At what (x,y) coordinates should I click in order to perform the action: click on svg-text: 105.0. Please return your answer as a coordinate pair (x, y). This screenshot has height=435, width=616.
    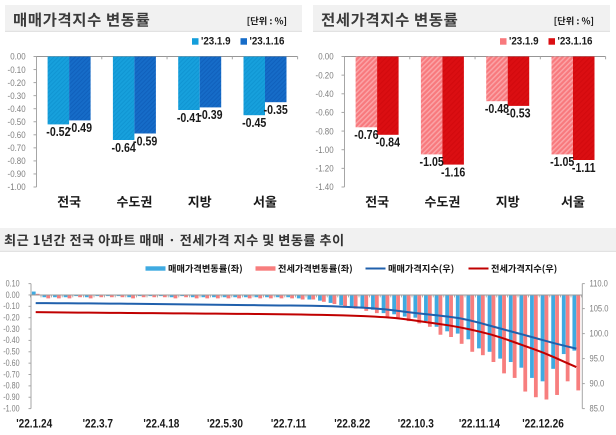
    Looking at the image, I should click on (599, 308).